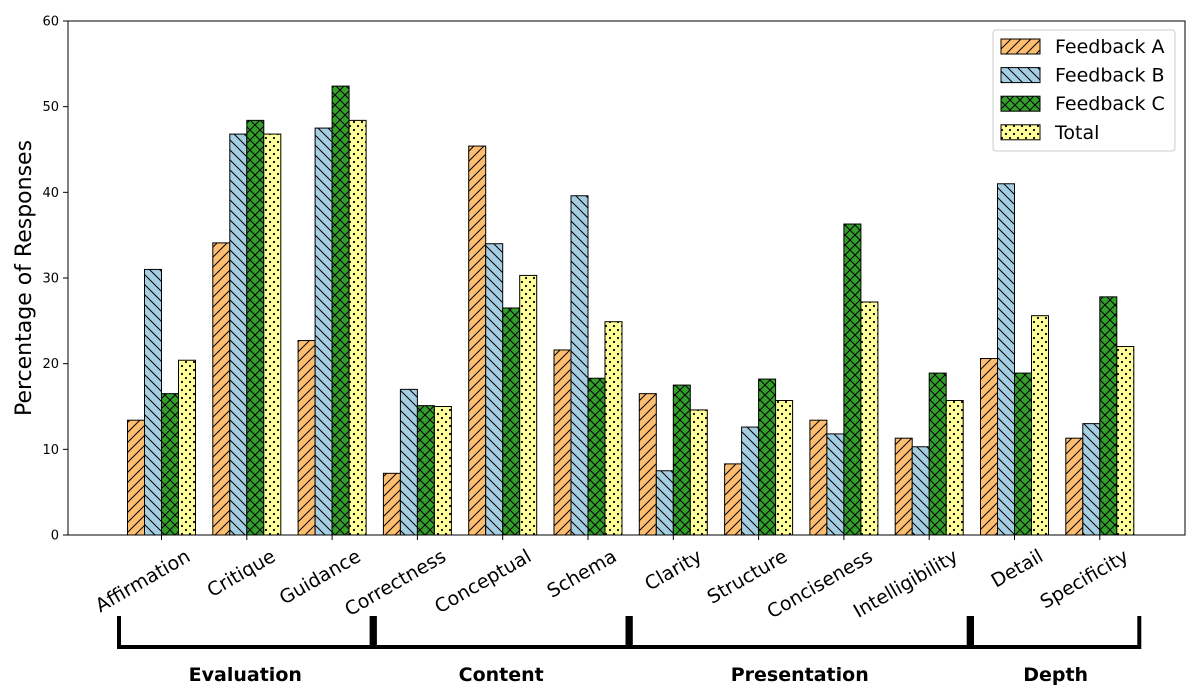  Describe the element at coordinates (903, 486) in the screenshot. I see `bar-feedback-a-intelligibility` at that location.